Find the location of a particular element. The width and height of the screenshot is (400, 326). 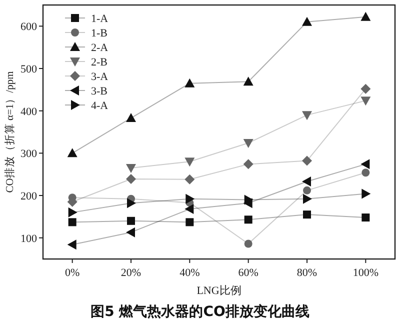

y-tick-label: 300 is located at coordinates (29, 154).